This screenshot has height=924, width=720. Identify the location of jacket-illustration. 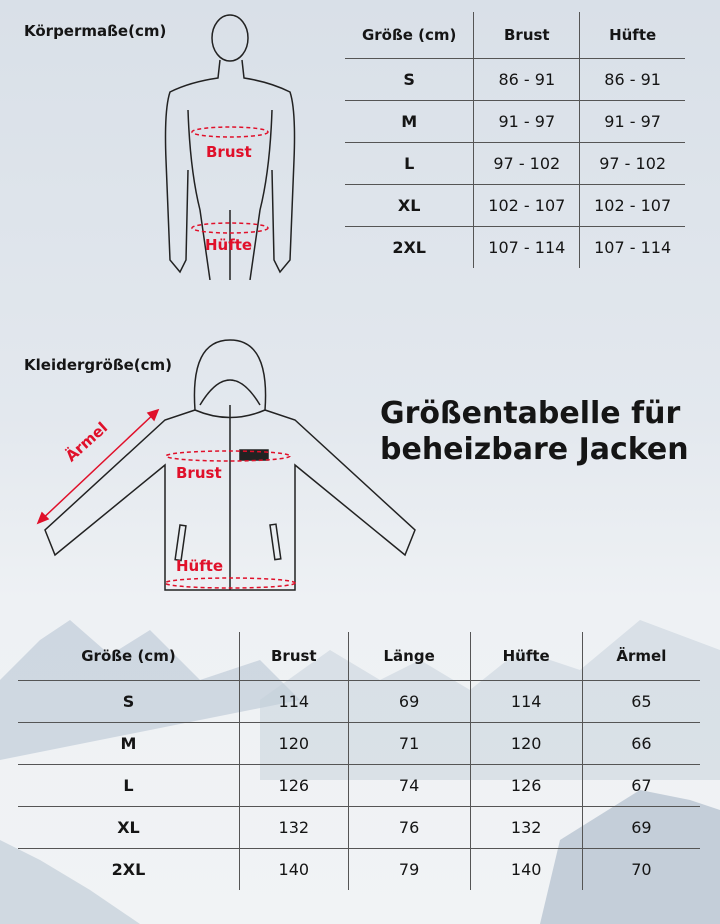
(226, 465).